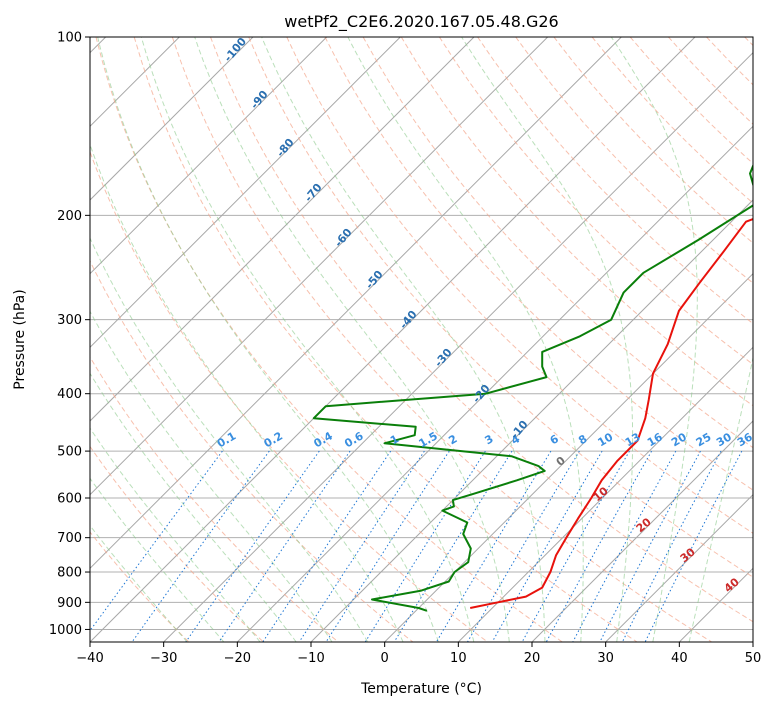 This screenshot has width=775, height=713. What do you see at coordinates (605, 658) in the screenshot?
I see `x-tick-label: 30` at bounding box center [605, 658].